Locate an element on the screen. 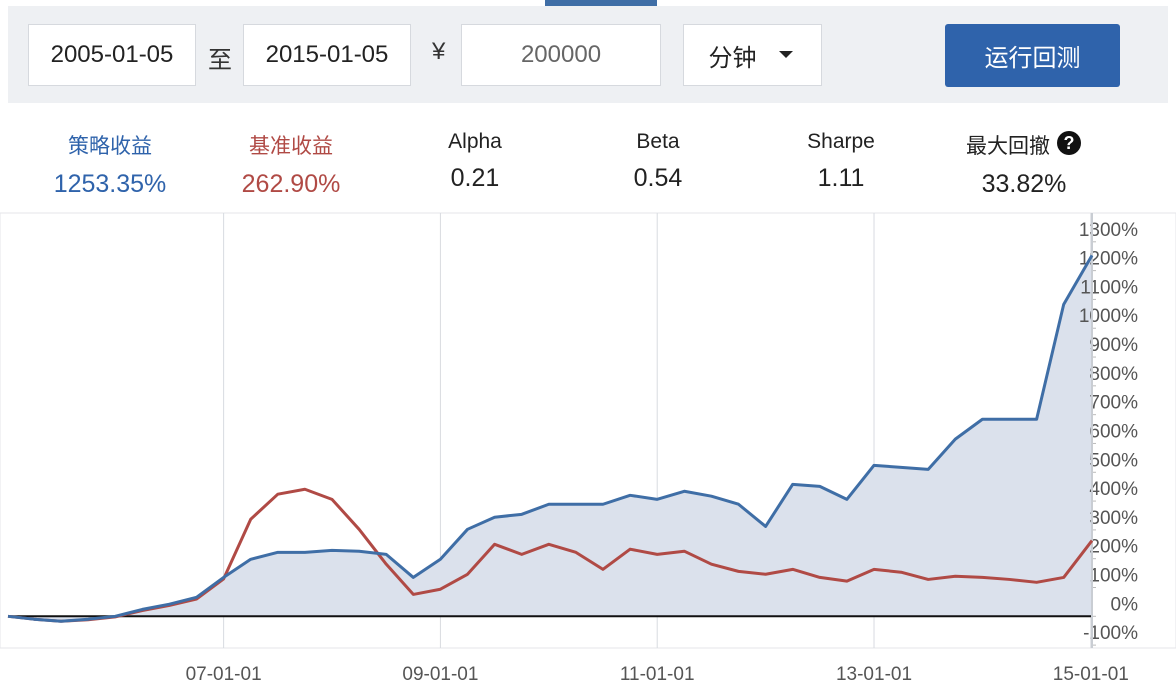 Image resolution: width=1176 pixels, height=688 pixels. x-tick-label: 09-01-01 is located at coordinates (440, 674).